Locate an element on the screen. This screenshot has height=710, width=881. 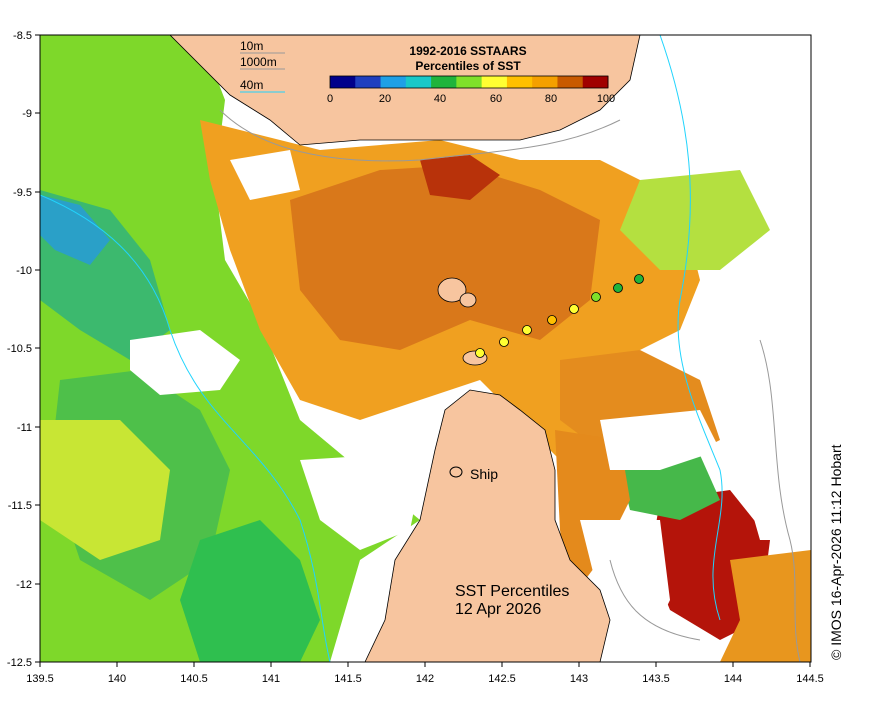
land-cape-york is located at coordinates (487, 525).